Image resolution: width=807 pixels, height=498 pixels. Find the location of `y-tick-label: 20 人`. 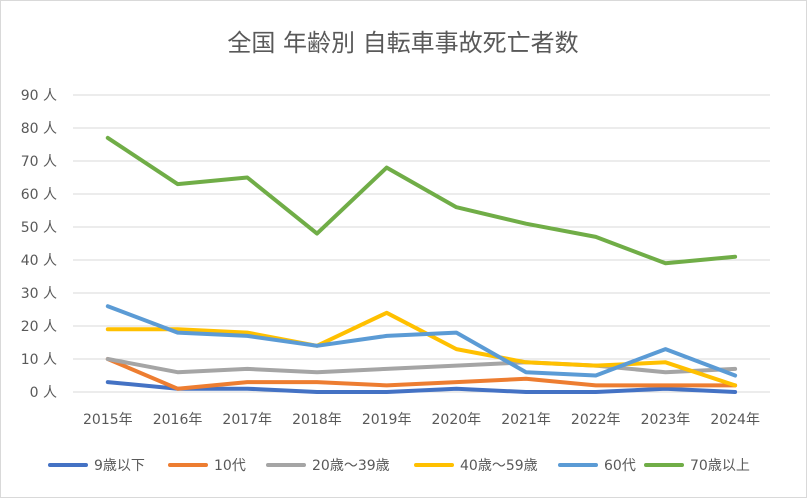

y-tick-label: 20 人 is located at coordinates (39, 327).